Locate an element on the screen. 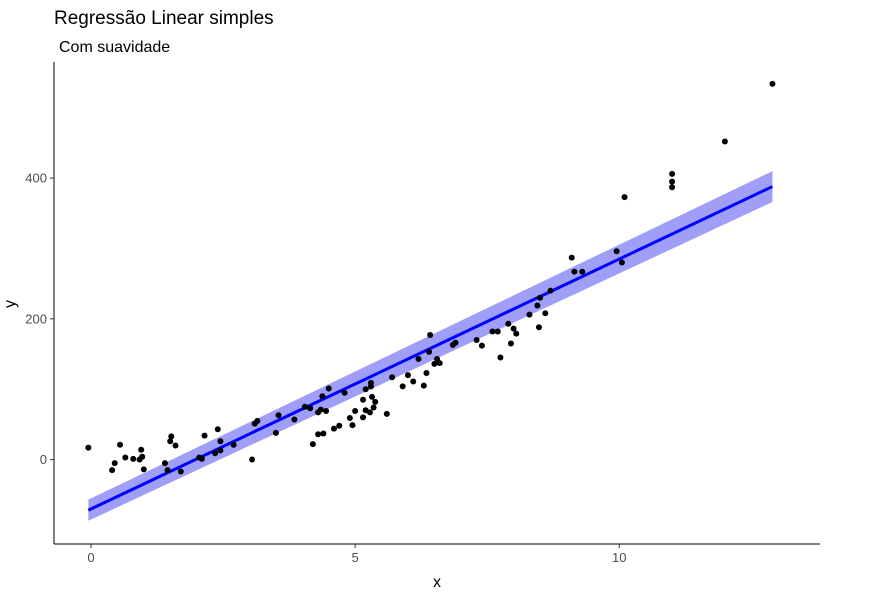  x-axis-ticks: 0 5 10 is located at coordinates (356, 554).